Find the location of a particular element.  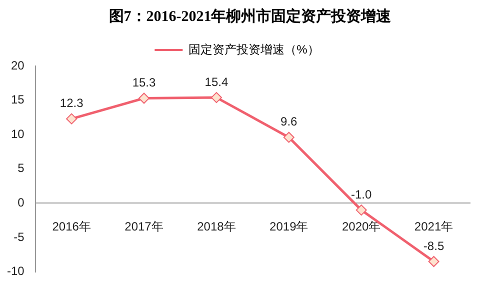

x-tick-label: 2017年 is located at coordinates (144, 227).